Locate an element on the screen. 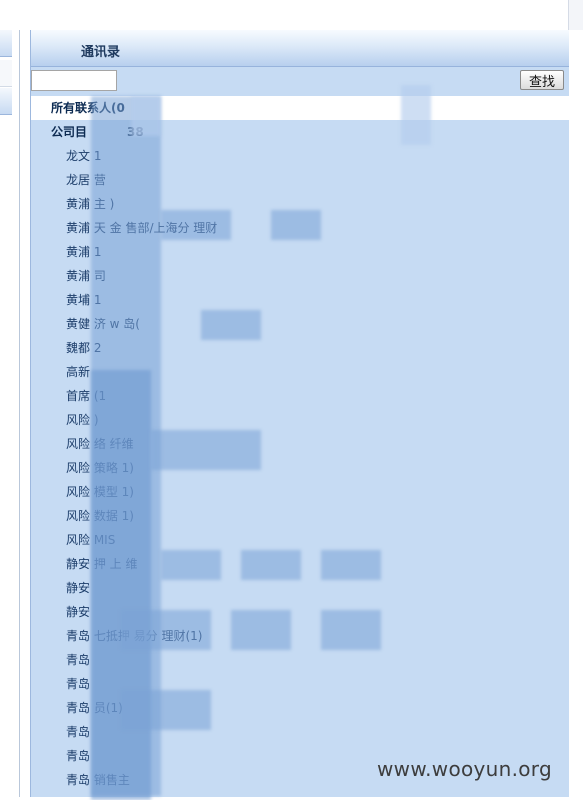  search-button: 查找 is located at coordinates (542, 80).